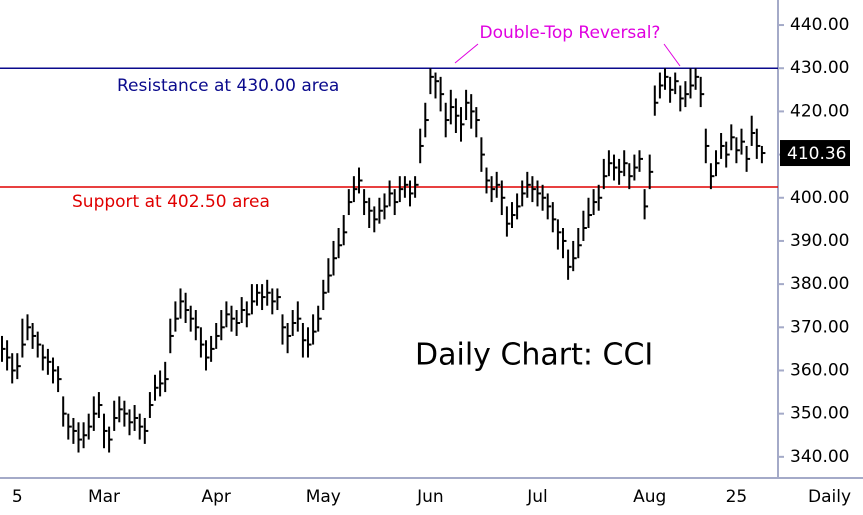  I want to click on y-tick-label: 360.00, so click(819, 370).